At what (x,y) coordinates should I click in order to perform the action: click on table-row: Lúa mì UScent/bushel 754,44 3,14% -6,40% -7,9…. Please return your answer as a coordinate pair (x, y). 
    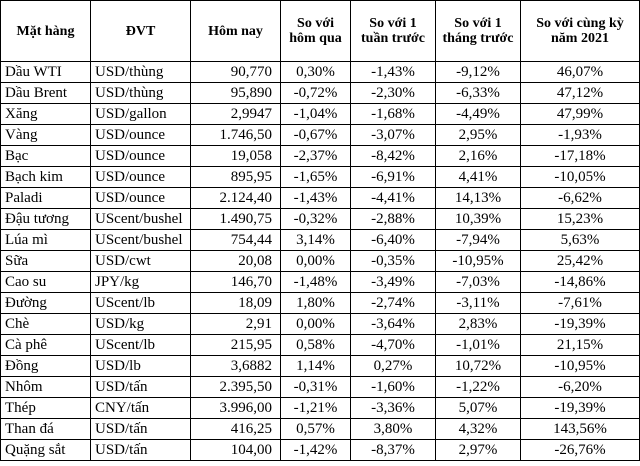
    Looking at the image, I should click on (320, 240).